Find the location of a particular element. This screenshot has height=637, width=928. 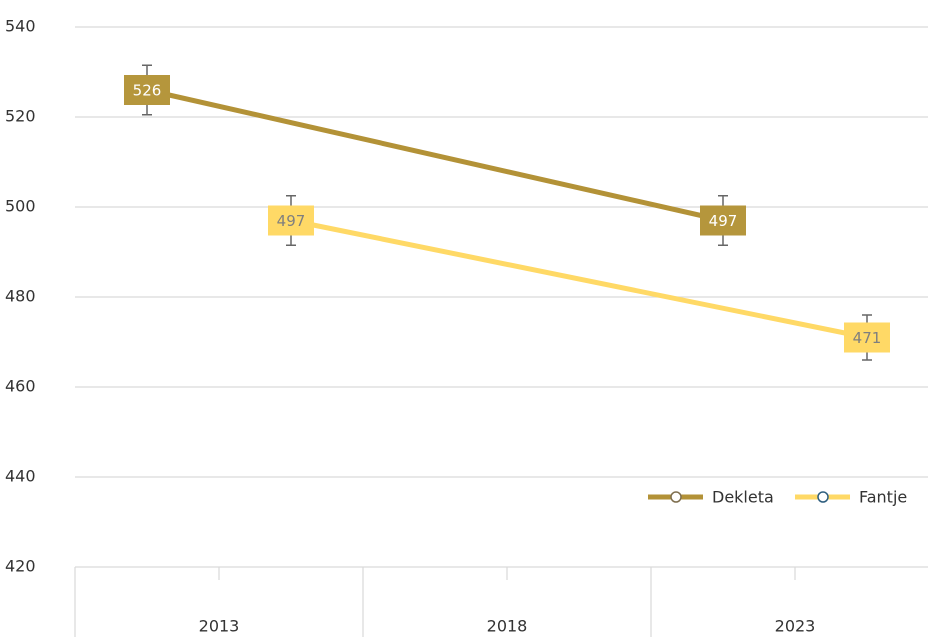

data-label: 471 is located at coordinates (867, 338).